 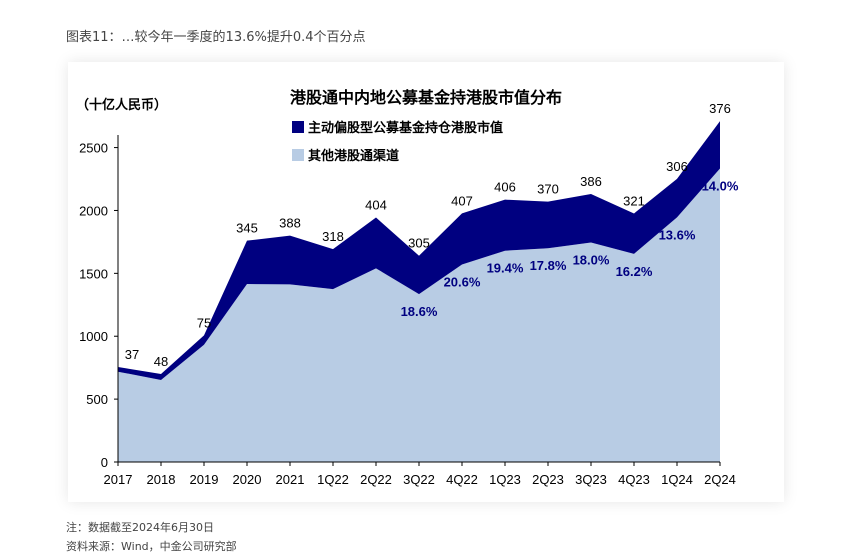 What do you see at coordinates (161, 361) in the screenshot?
I see `active-value-label: 48` at bounding box center [161, 361].